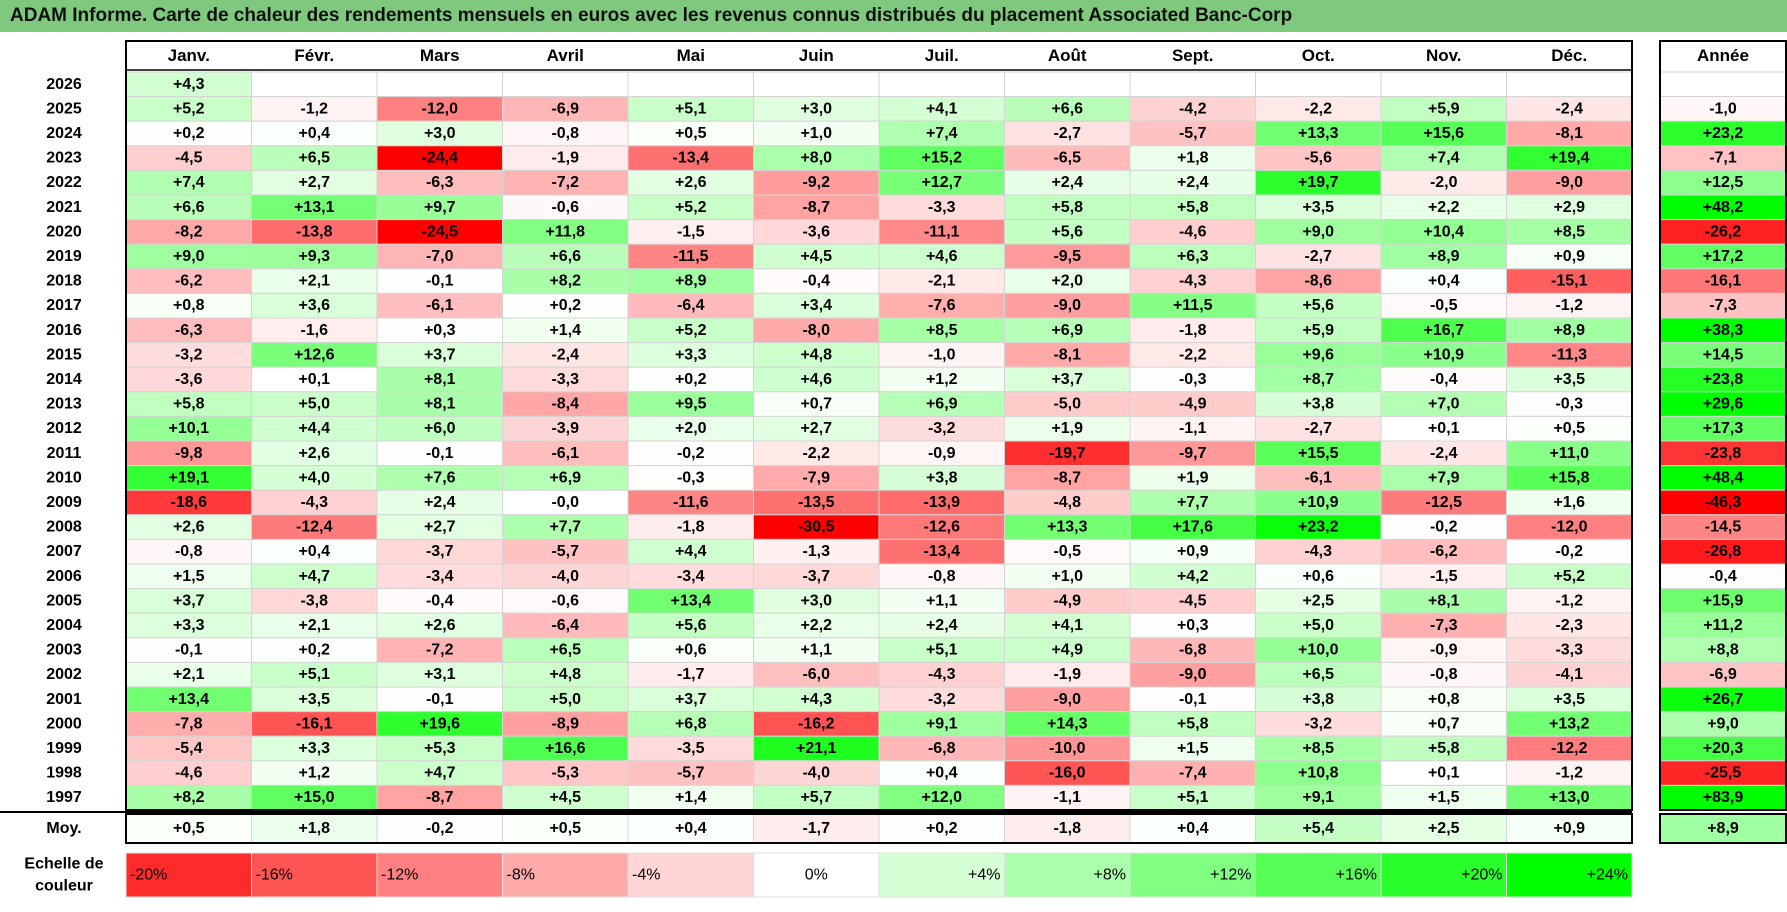 The width and height of the screenshot is (1787, 912). I want to click on annual-value: -6,9, so click(1723, 674).